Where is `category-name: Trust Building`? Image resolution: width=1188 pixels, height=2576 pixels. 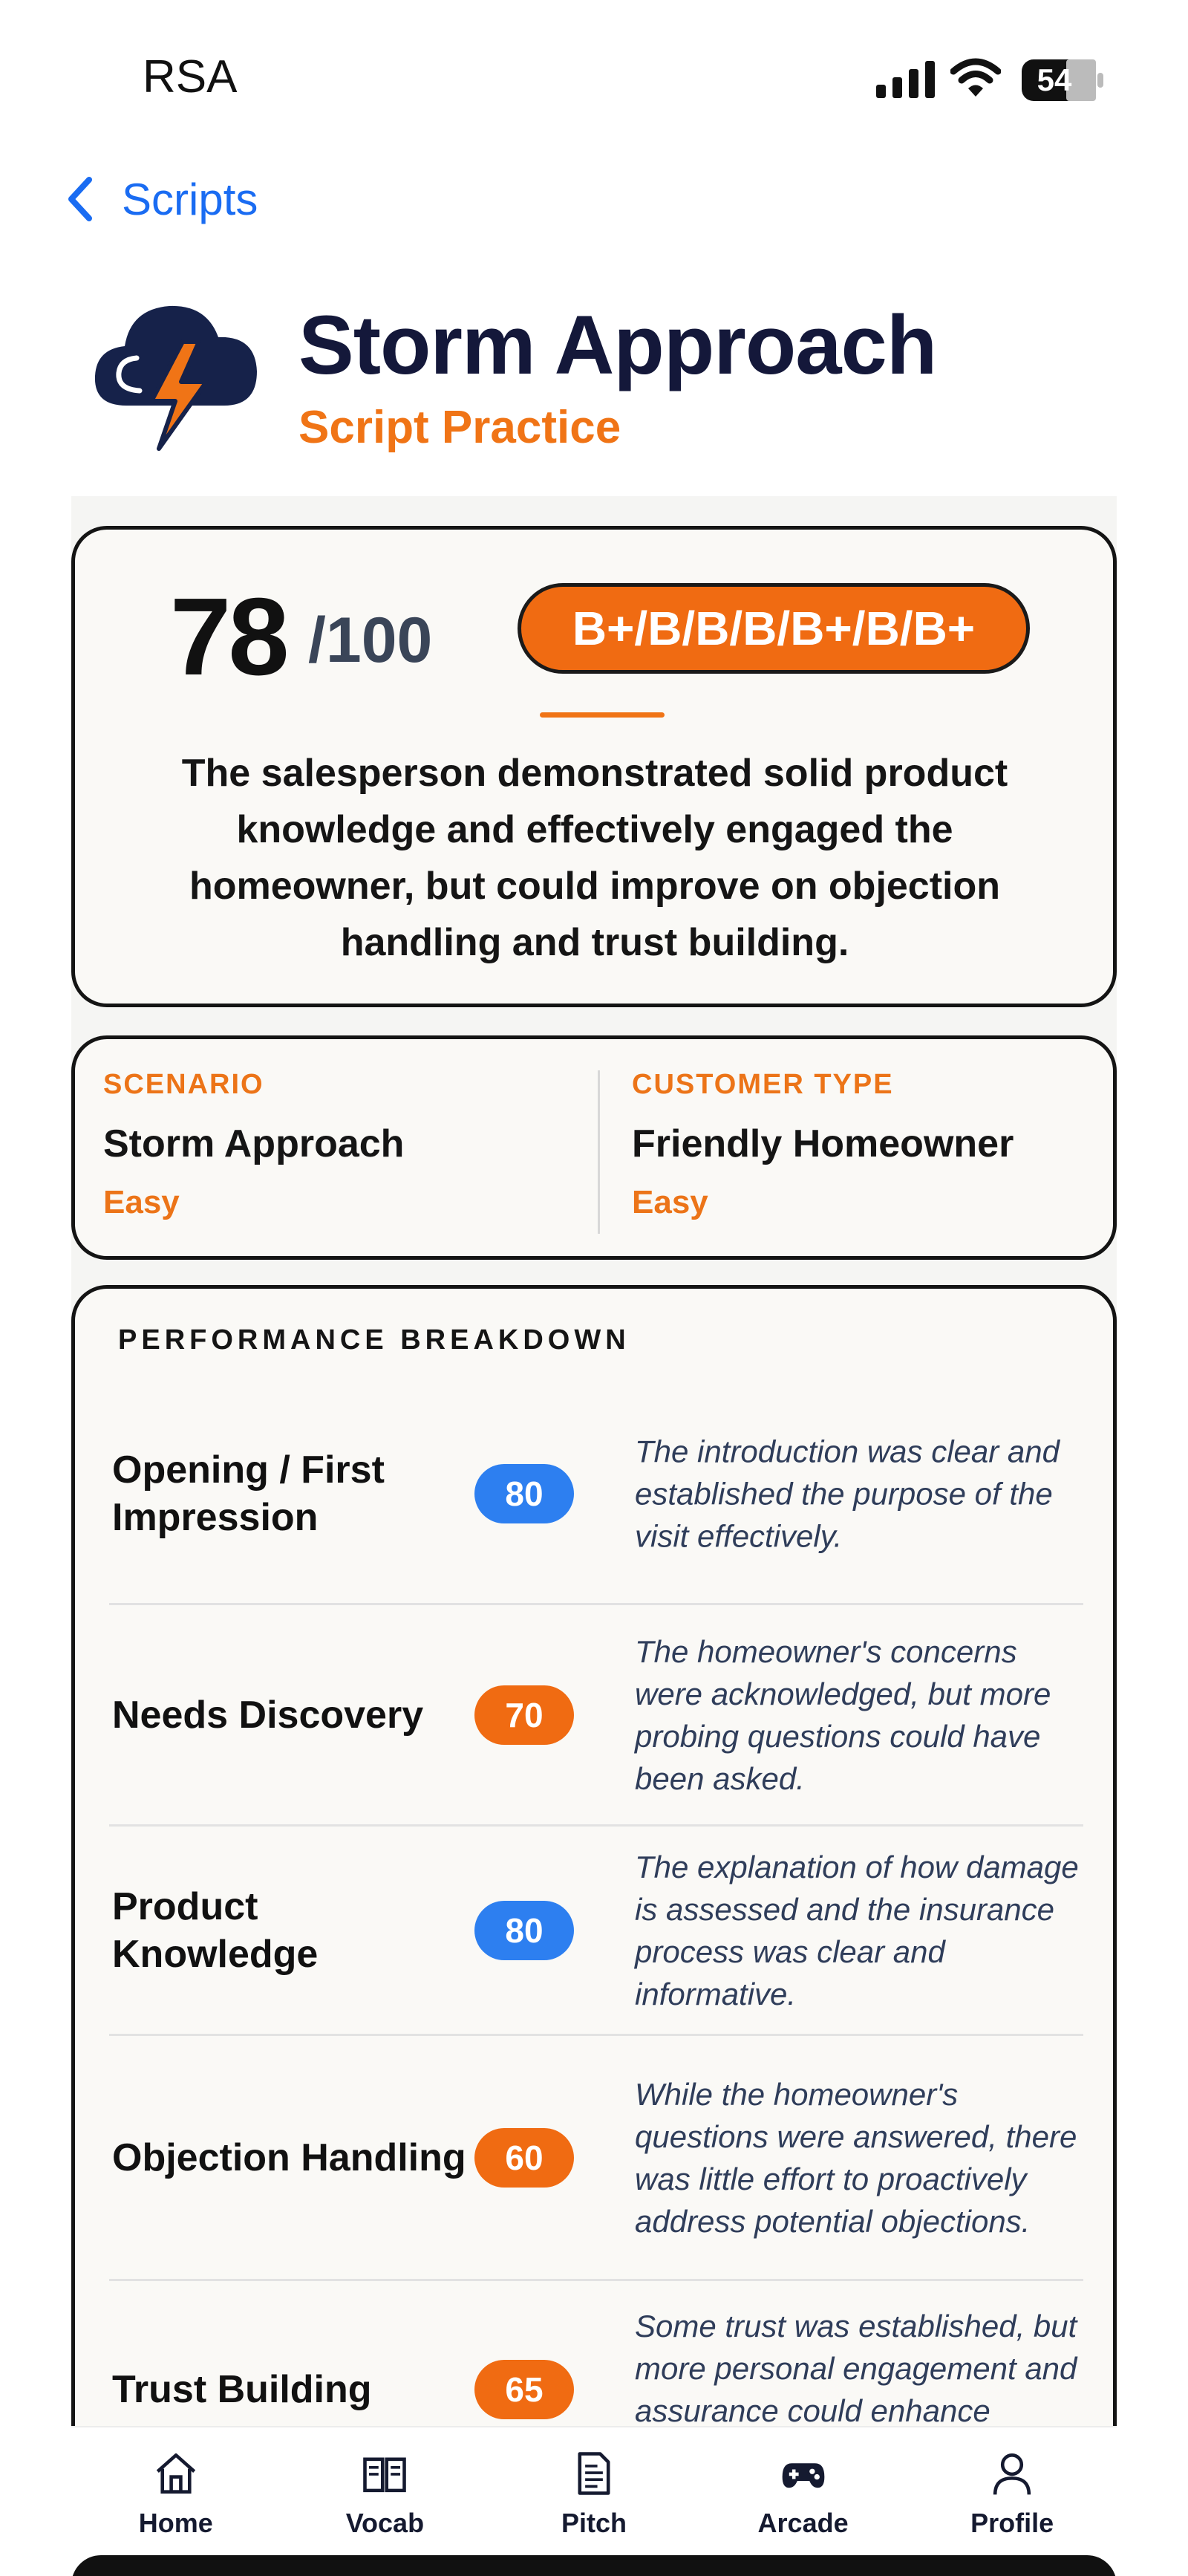
category-name: Trust Building is located at coordinates (242, 2389).